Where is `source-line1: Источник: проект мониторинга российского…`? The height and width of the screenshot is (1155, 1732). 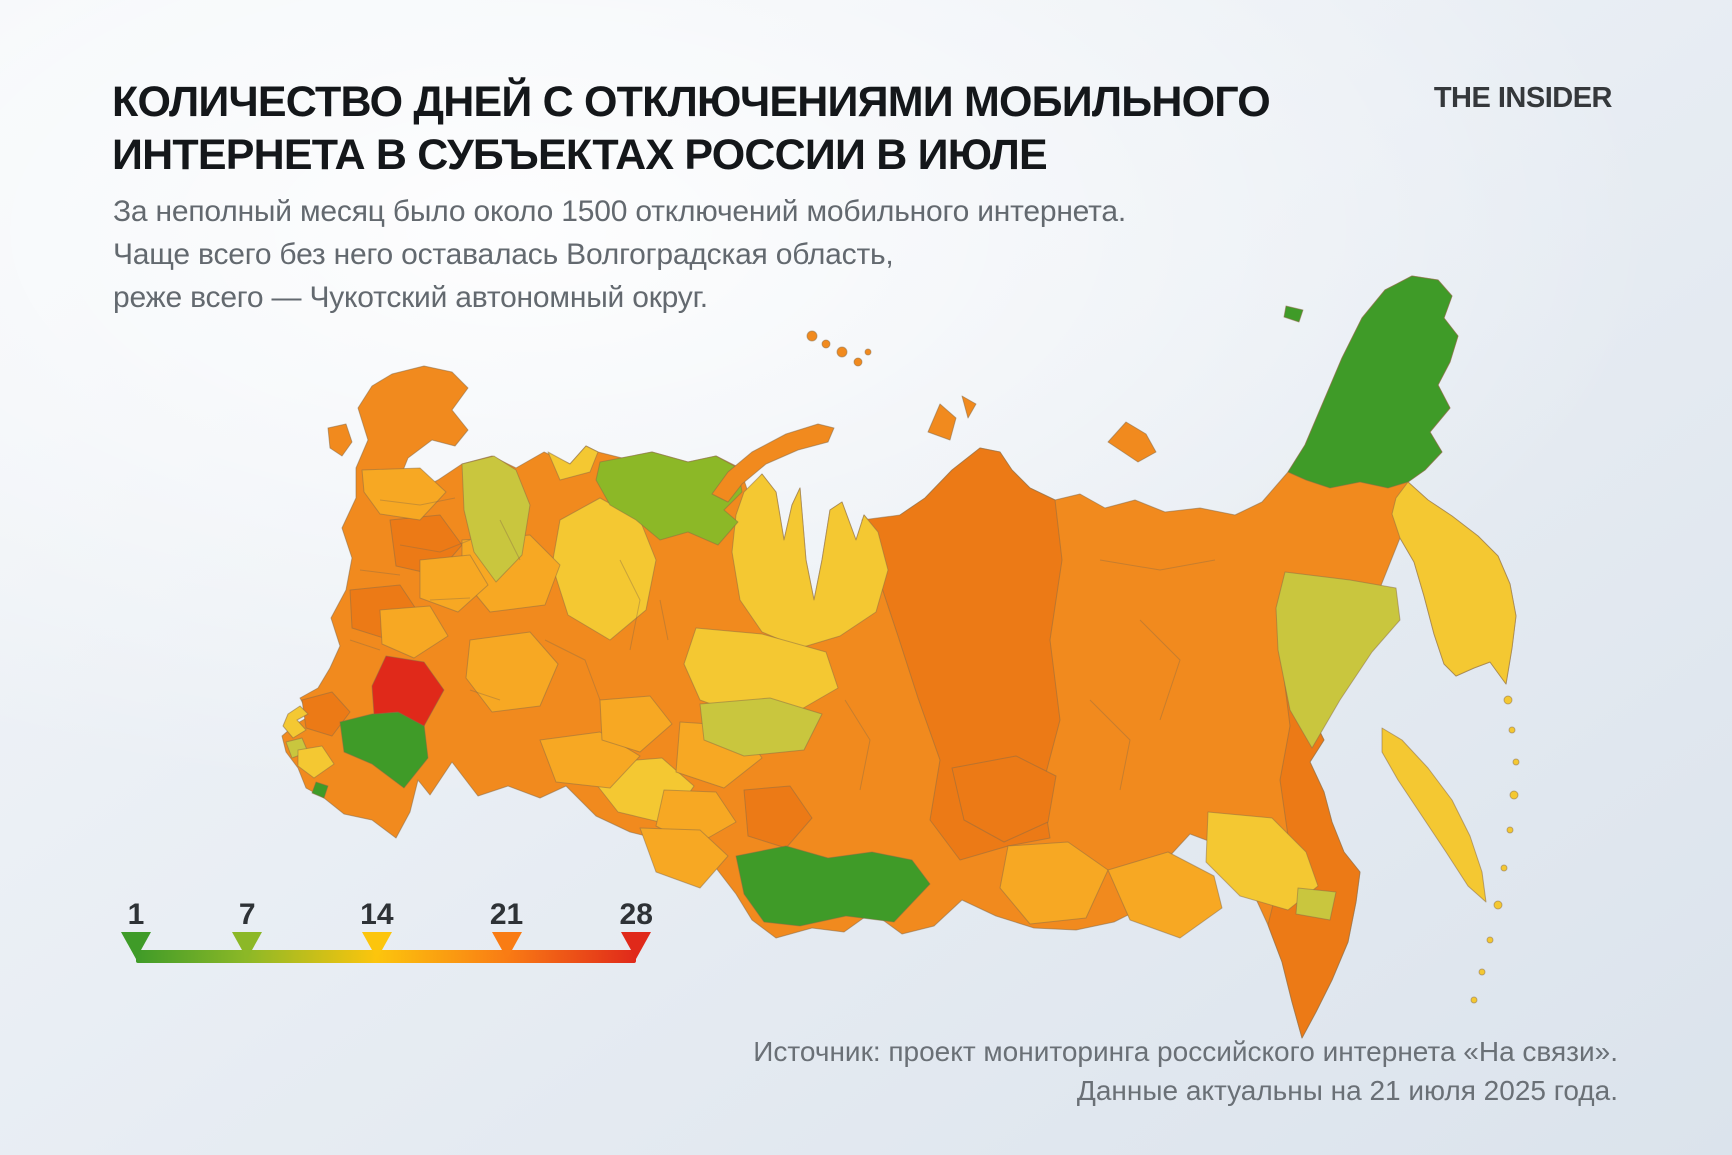 source-line1: Источник: проект мониторинга российского… is located at coordinates (1185, 1051).